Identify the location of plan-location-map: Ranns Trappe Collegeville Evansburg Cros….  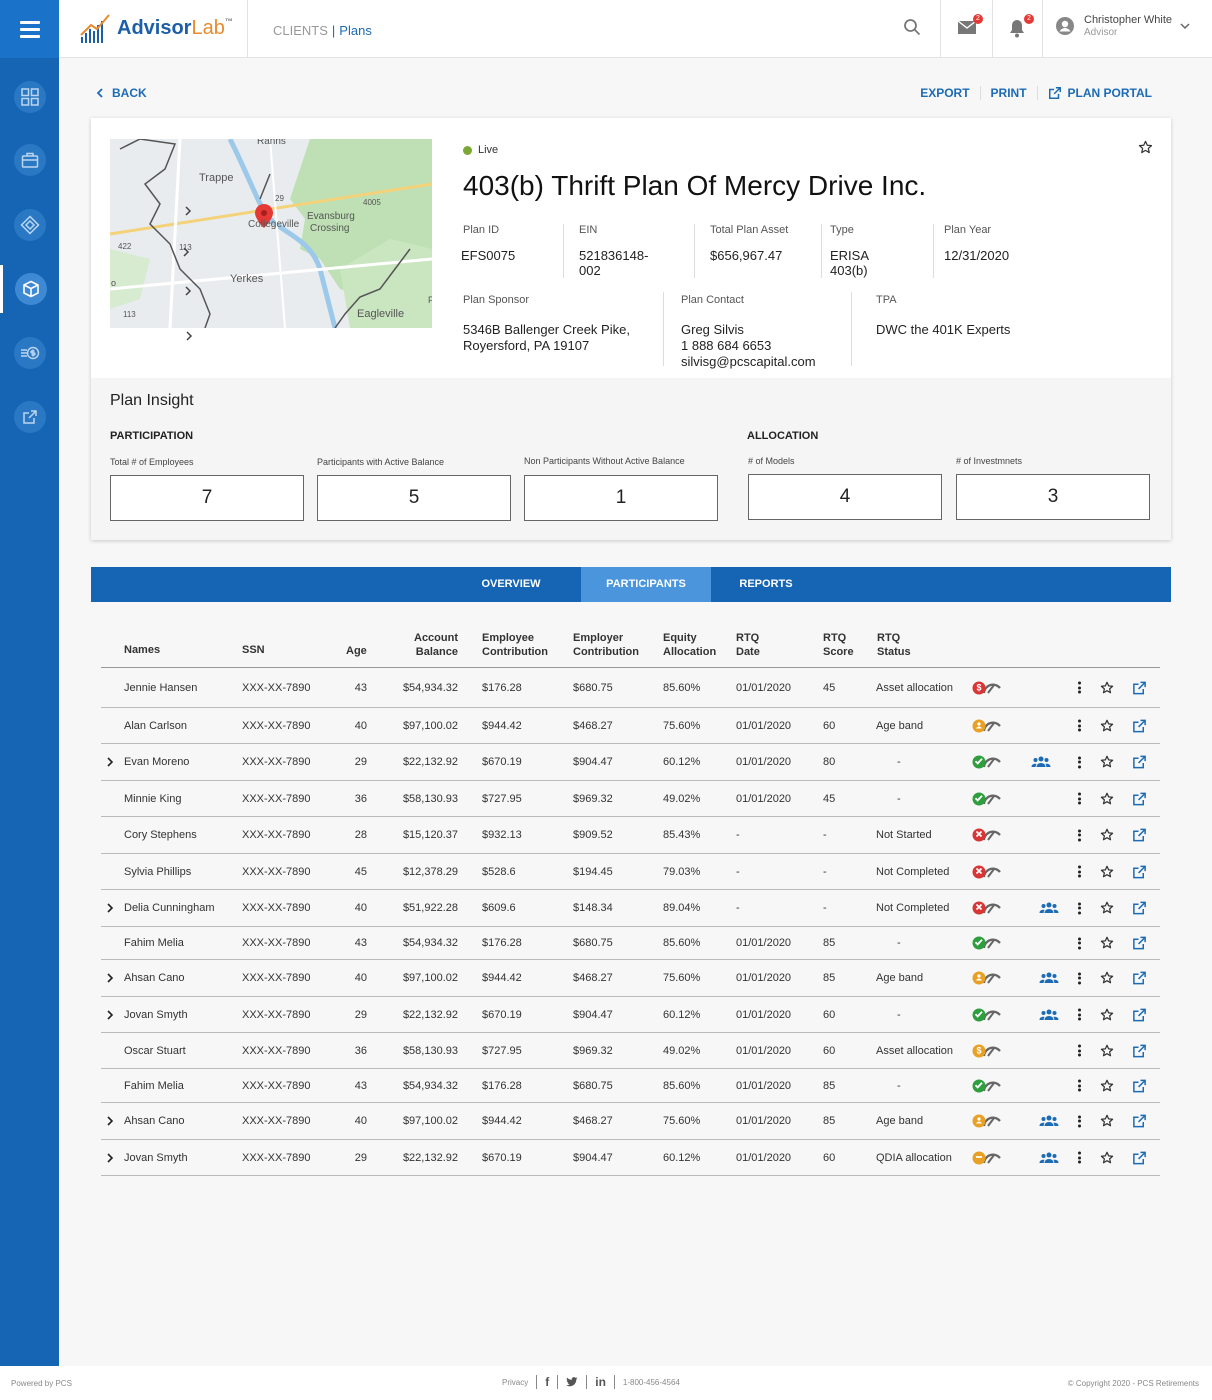
(271, 233).